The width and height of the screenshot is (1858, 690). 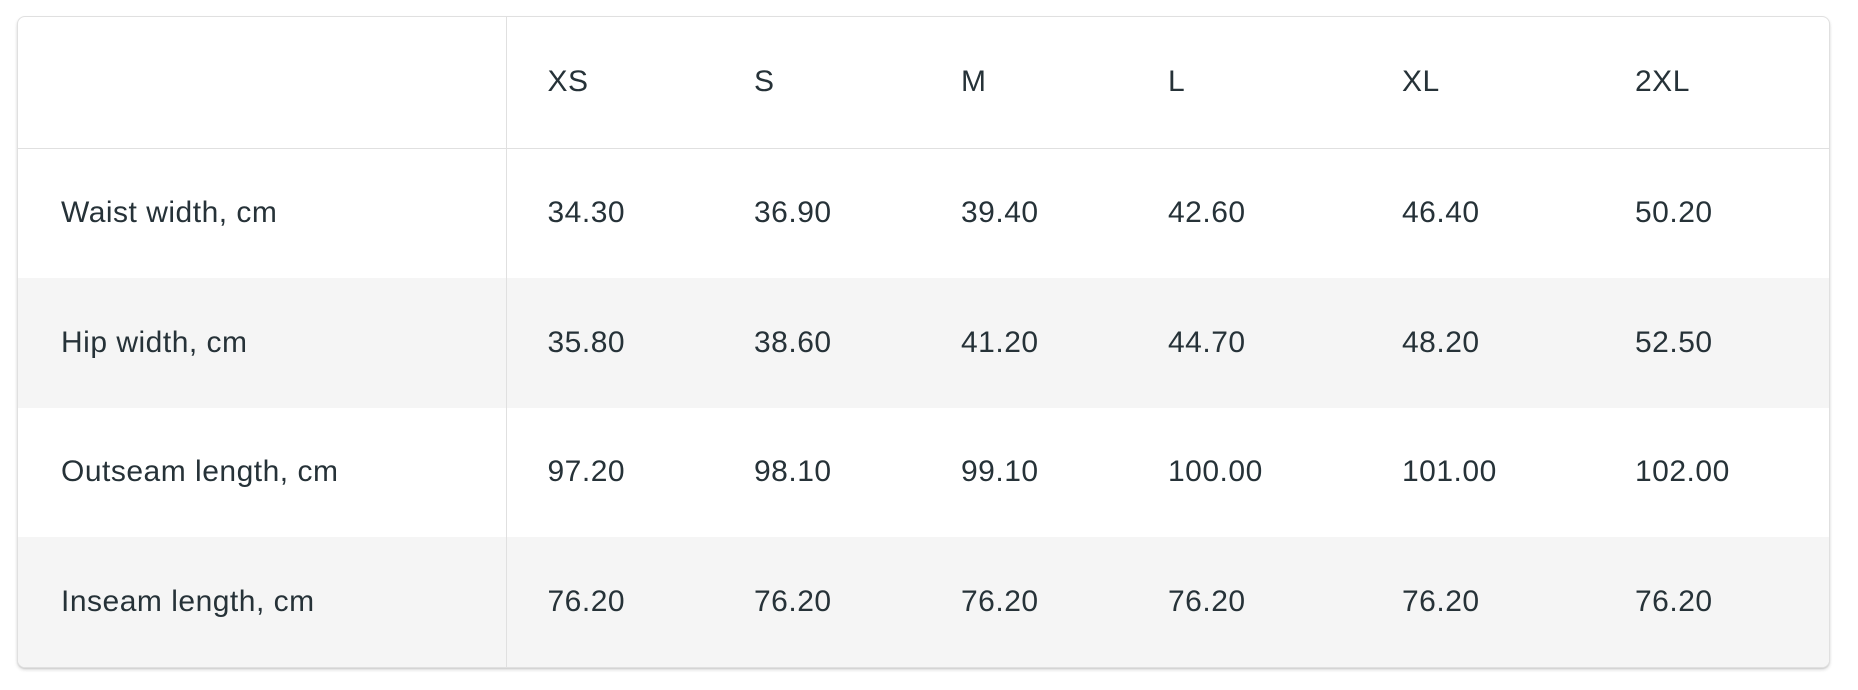 I want to click on size-column-header-l: L, so click(x=1244, y=83).